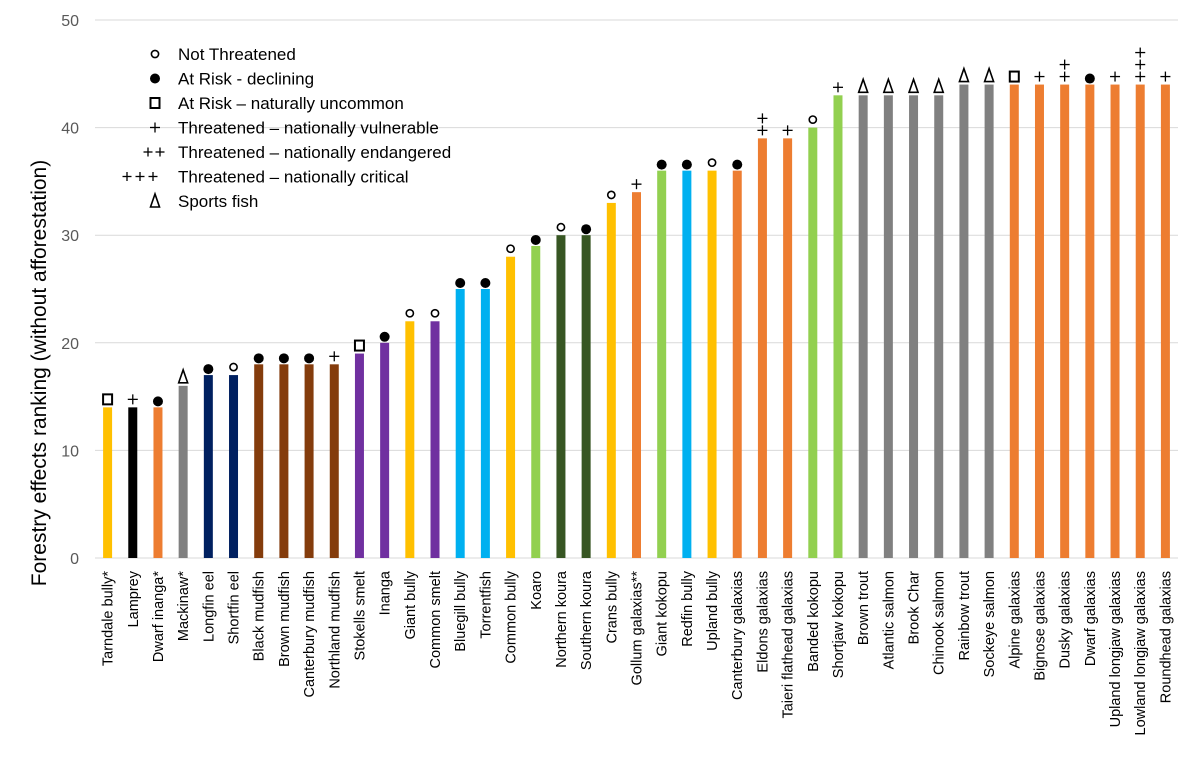 The image size is (1179, 781). Describe the element at coordinates (1015, 620) in the screenshot. I see `category-label: Alpine galaxias` at that location.